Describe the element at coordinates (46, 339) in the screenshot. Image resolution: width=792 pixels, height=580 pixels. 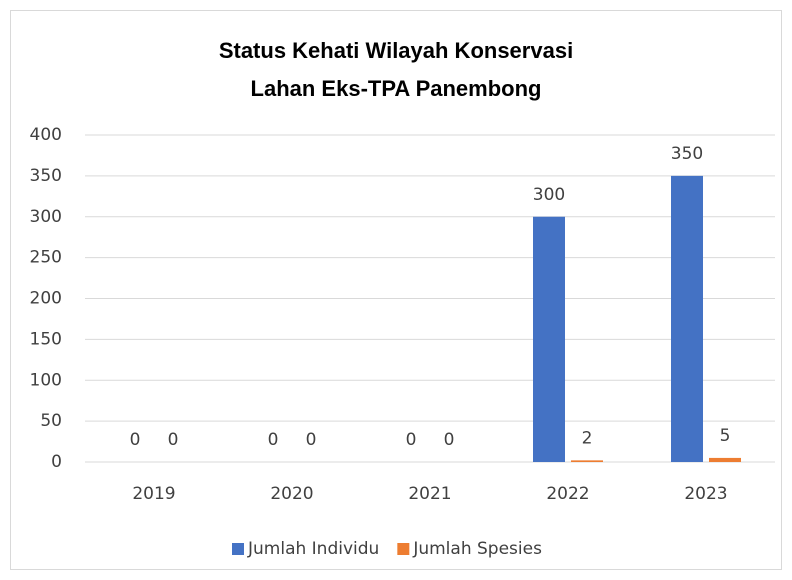
I see `y-tick-label: 150` at that location.